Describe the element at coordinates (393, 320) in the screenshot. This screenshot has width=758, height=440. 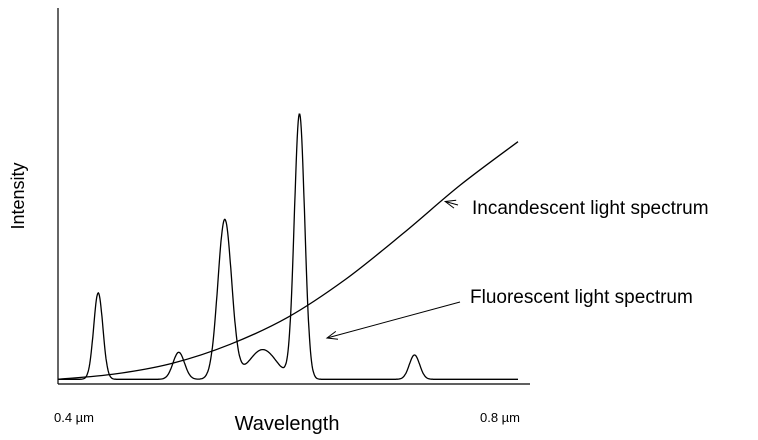
I see `fluorescent-arrow` at that location.